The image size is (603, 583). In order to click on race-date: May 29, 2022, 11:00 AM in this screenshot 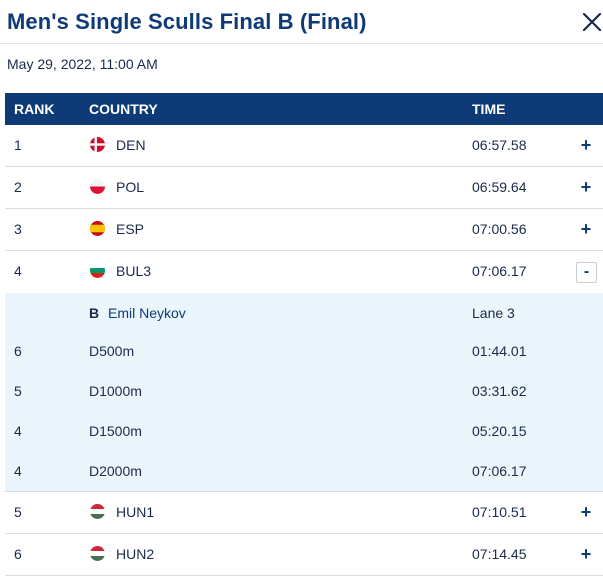, I will do `click(82, 64)`.